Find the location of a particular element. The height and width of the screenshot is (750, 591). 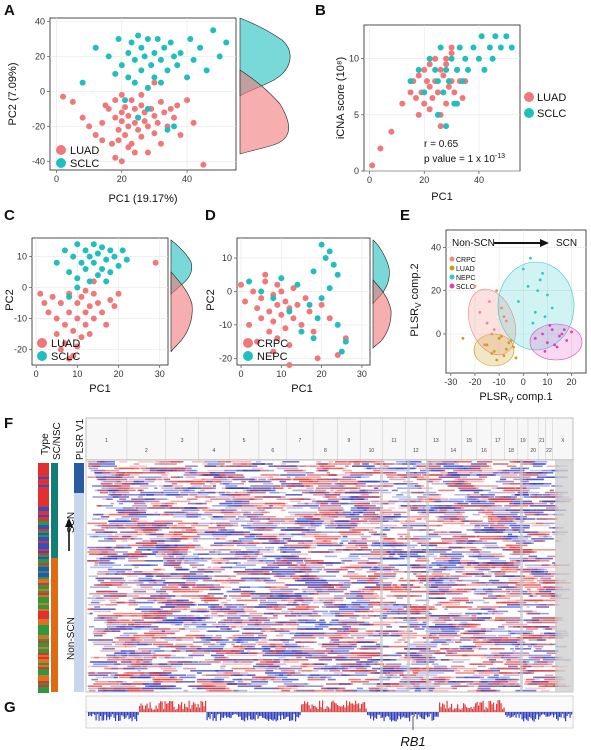

chromosome-label: 3 is located at coordinates (182, 441).